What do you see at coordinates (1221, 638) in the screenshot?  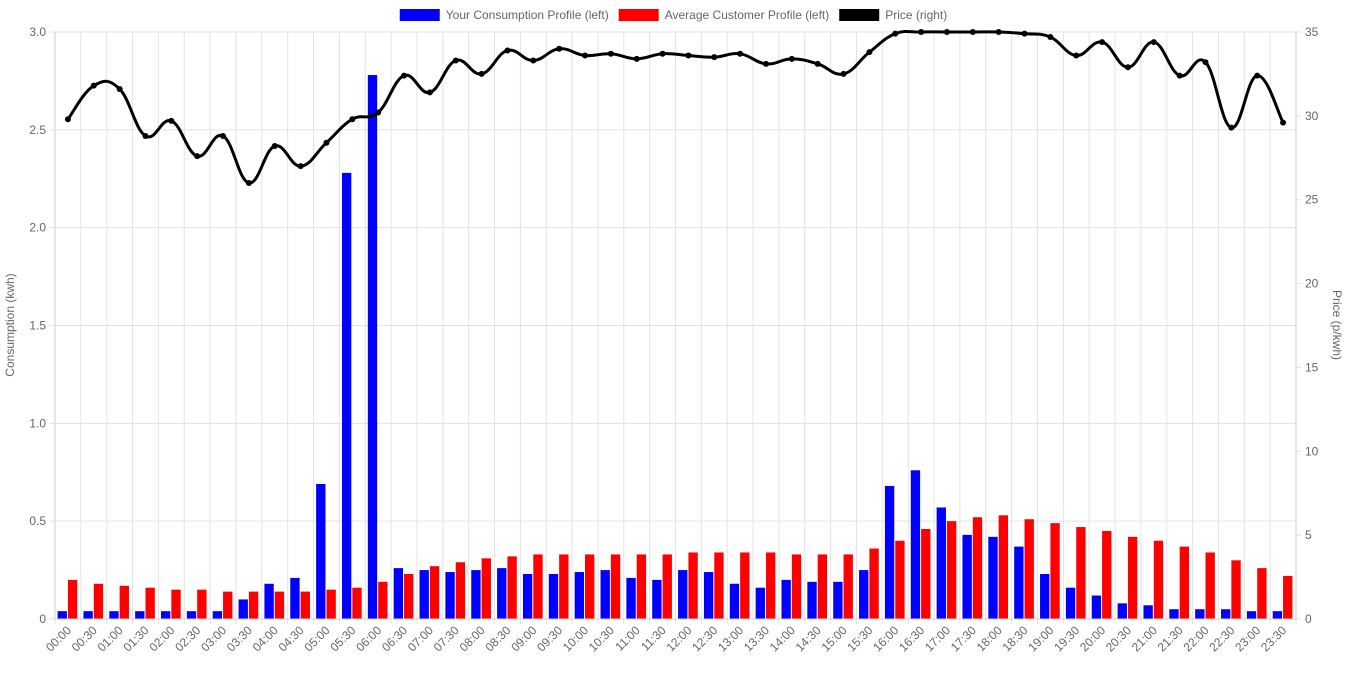 I see `x-tick-label: 22:30` at bounding box center [1221, 638].